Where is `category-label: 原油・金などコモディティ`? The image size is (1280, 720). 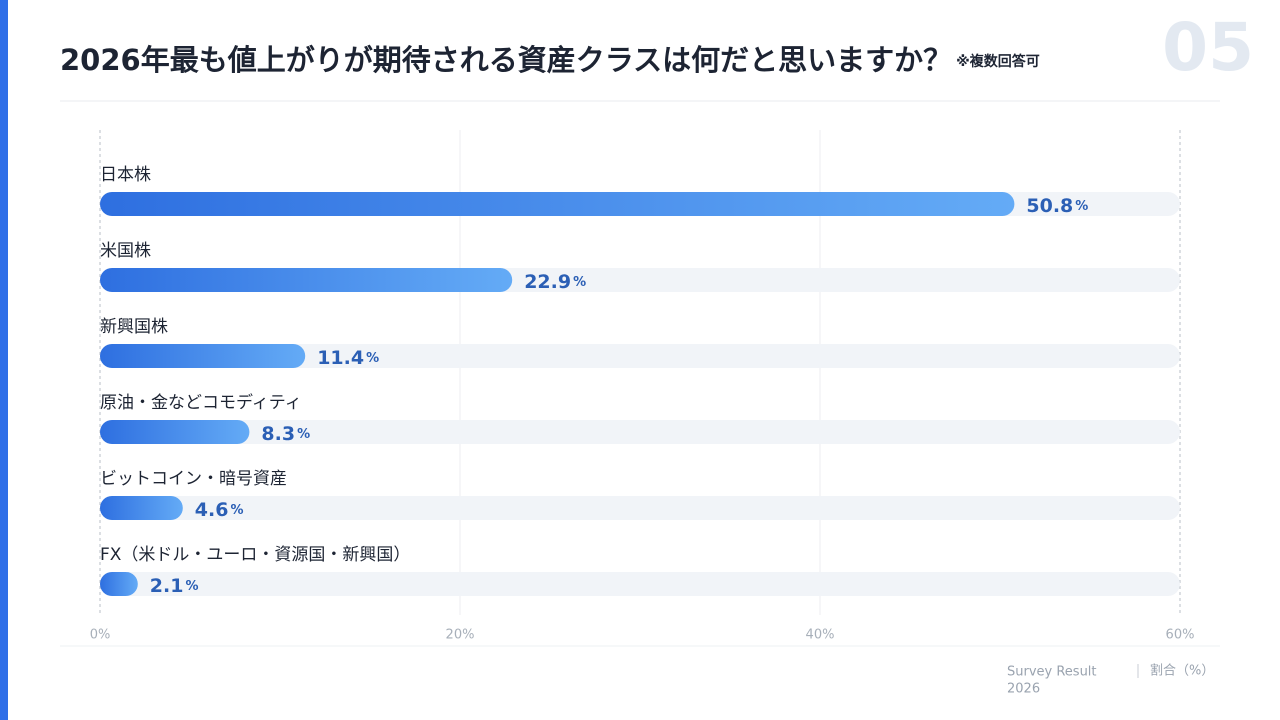 category-label: 原油・金などコモディティ is located at coordinates (201, 402).